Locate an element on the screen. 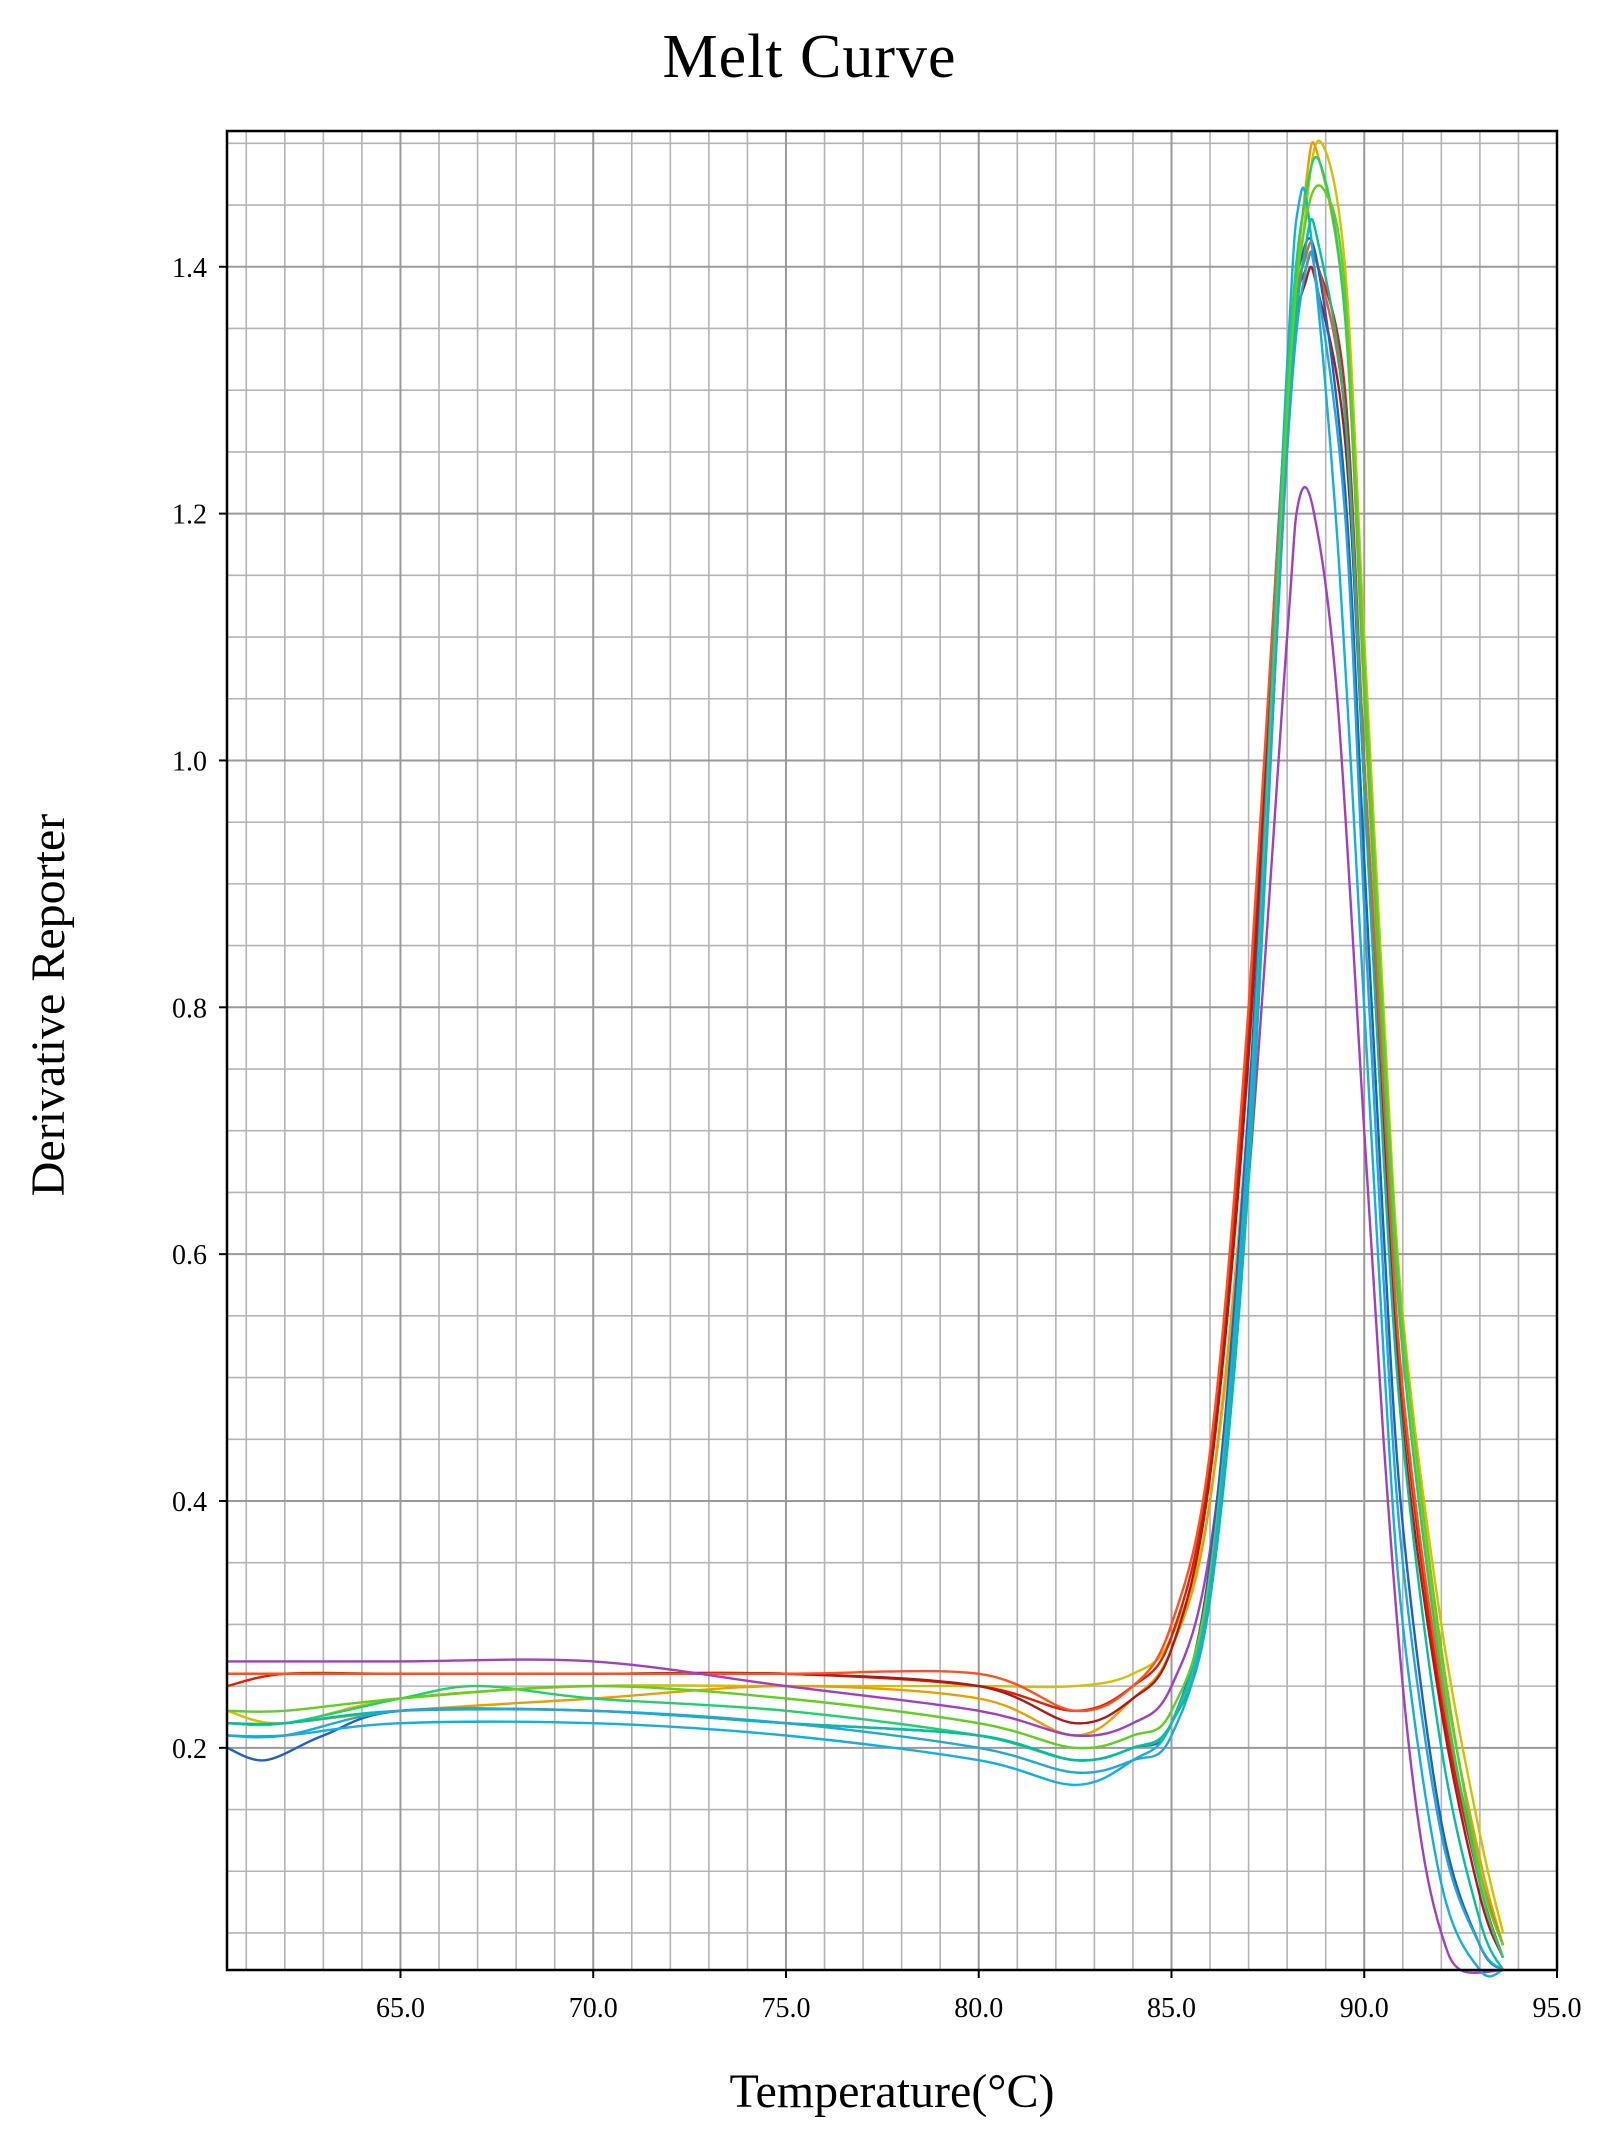  x-tick-label: 90.0 is located at coordinates (1364, 2008).